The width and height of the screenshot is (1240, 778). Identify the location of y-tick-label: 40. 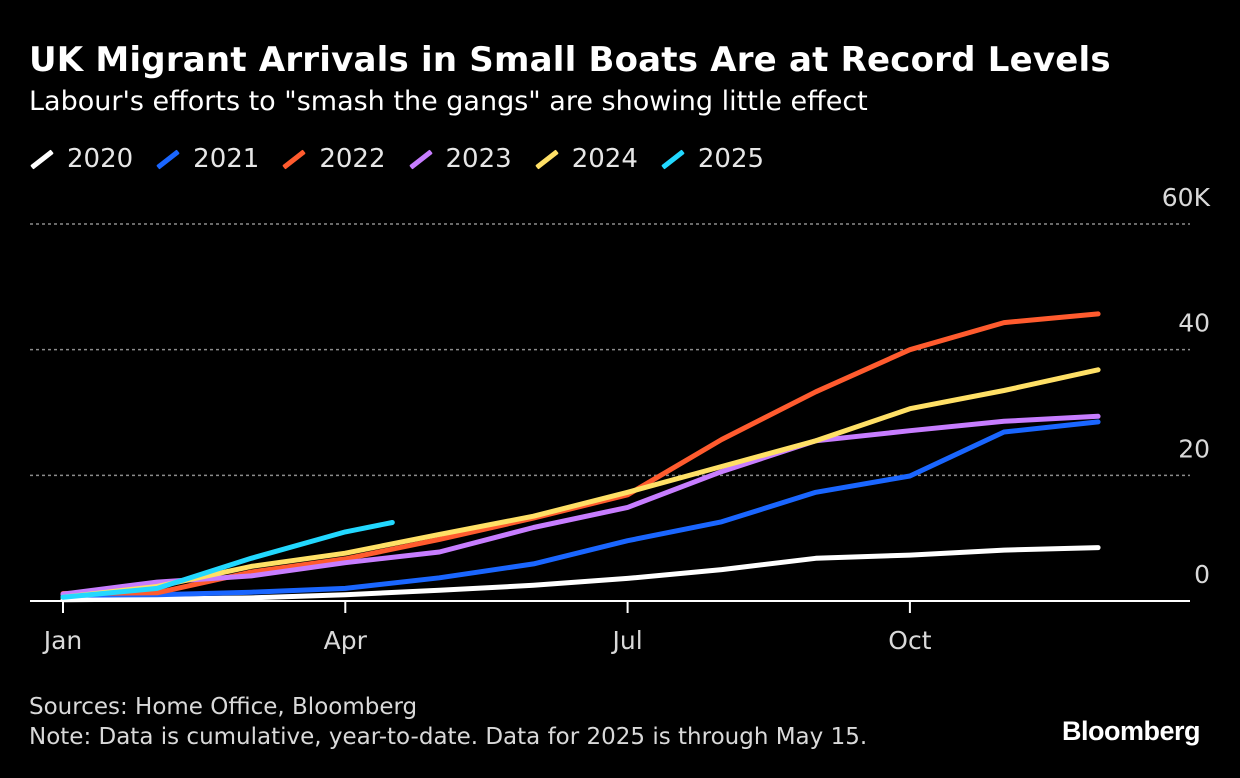
(1194, 323).